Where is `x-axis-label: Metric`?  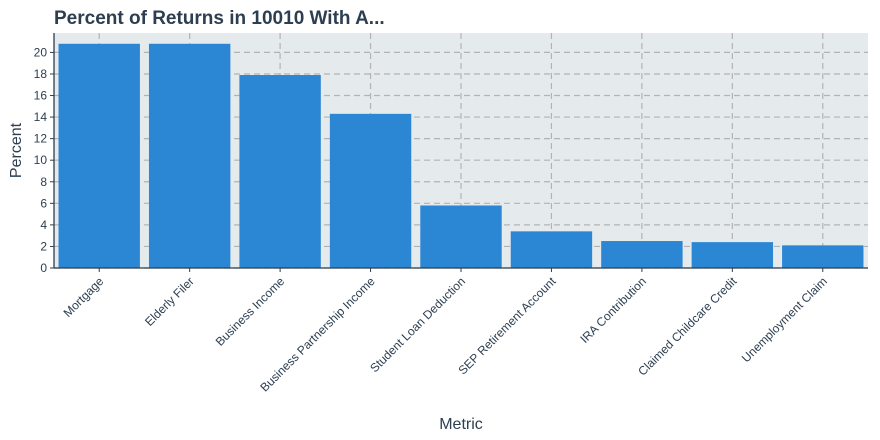
x-axis-label: Metric is located at coordinates (461, 424).